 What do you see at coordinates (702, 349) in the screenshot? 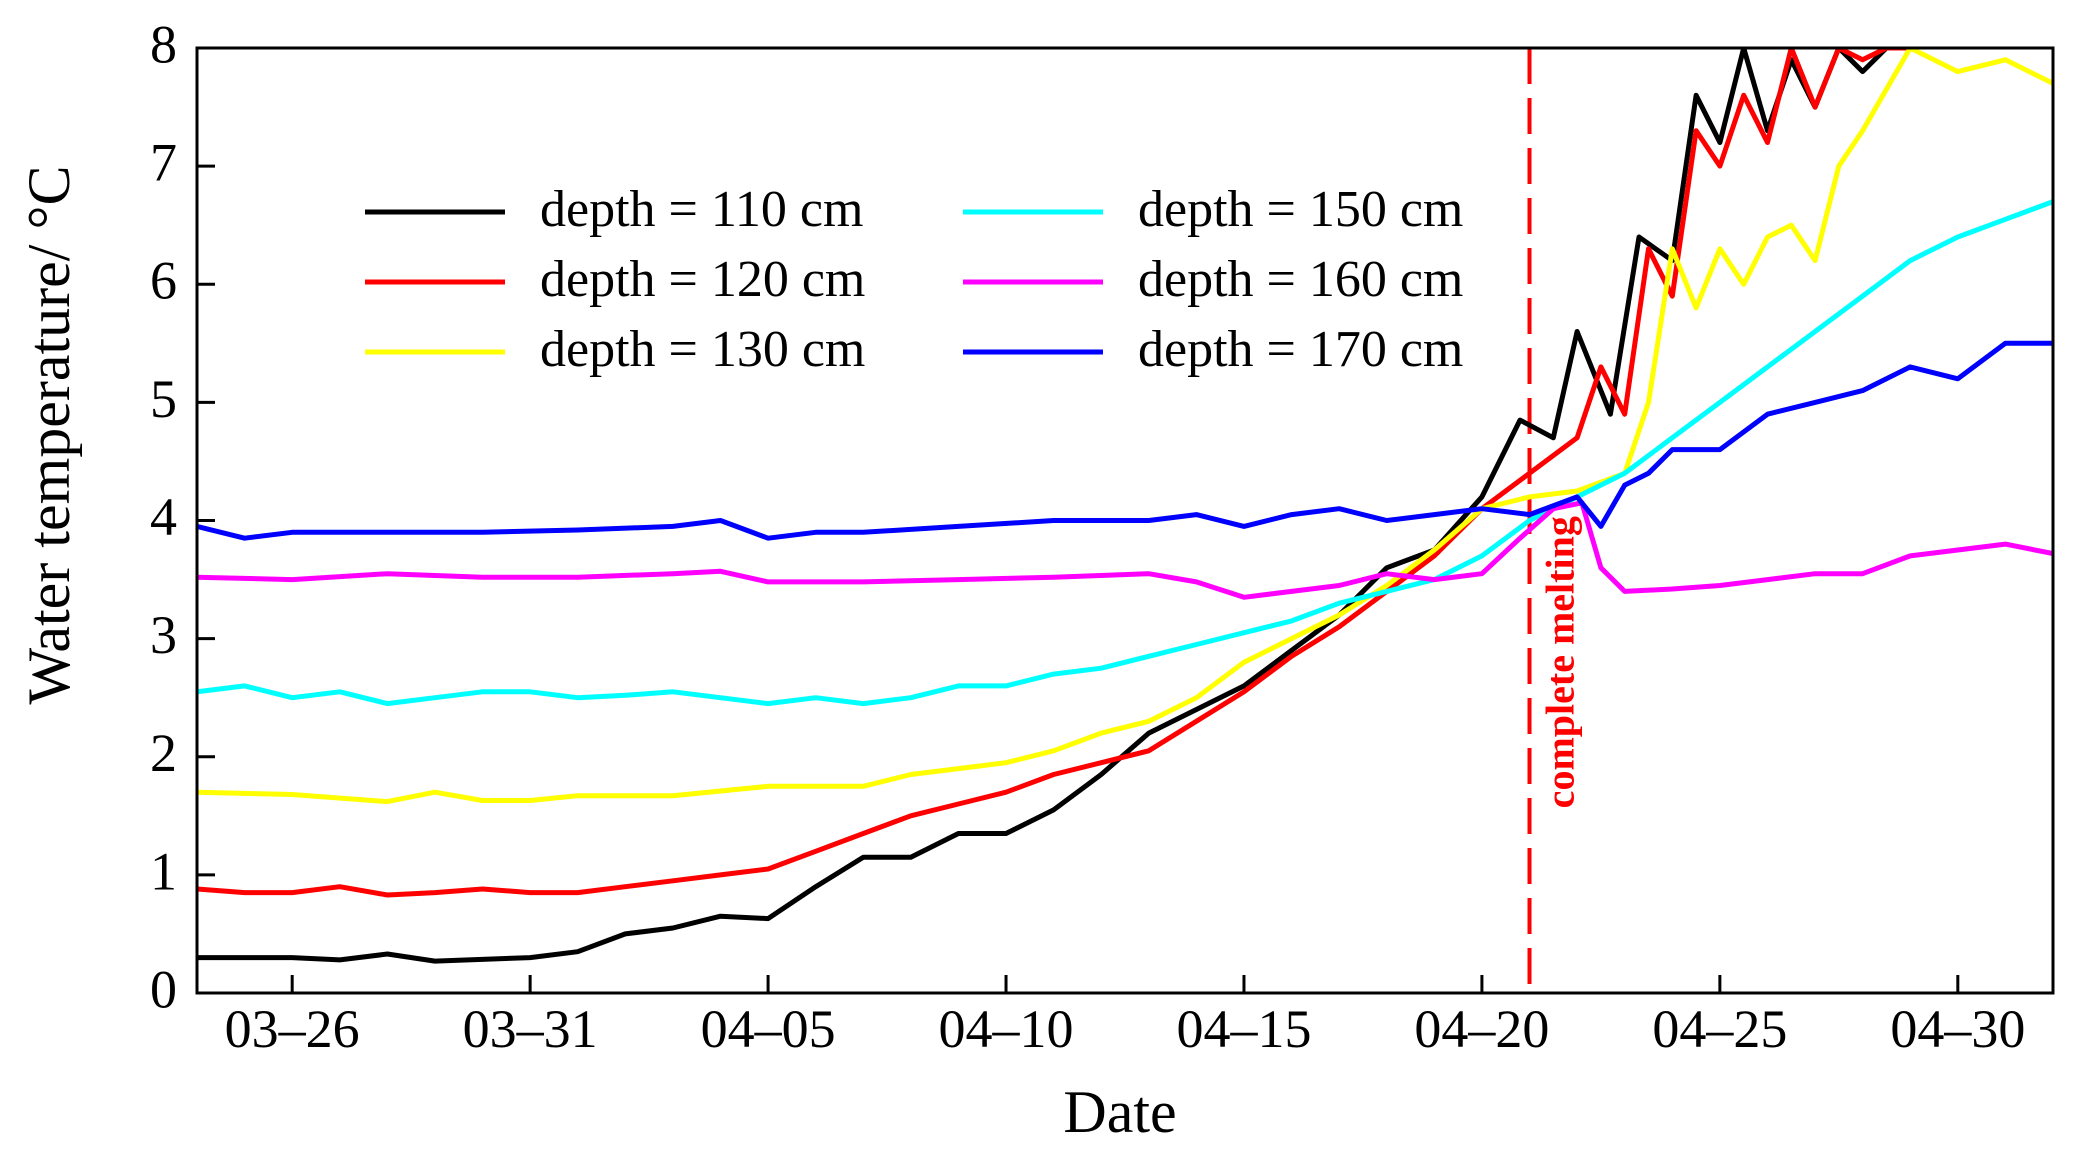
I see `legend-label: depth = 130 cm` at bounding box center [702, 349].